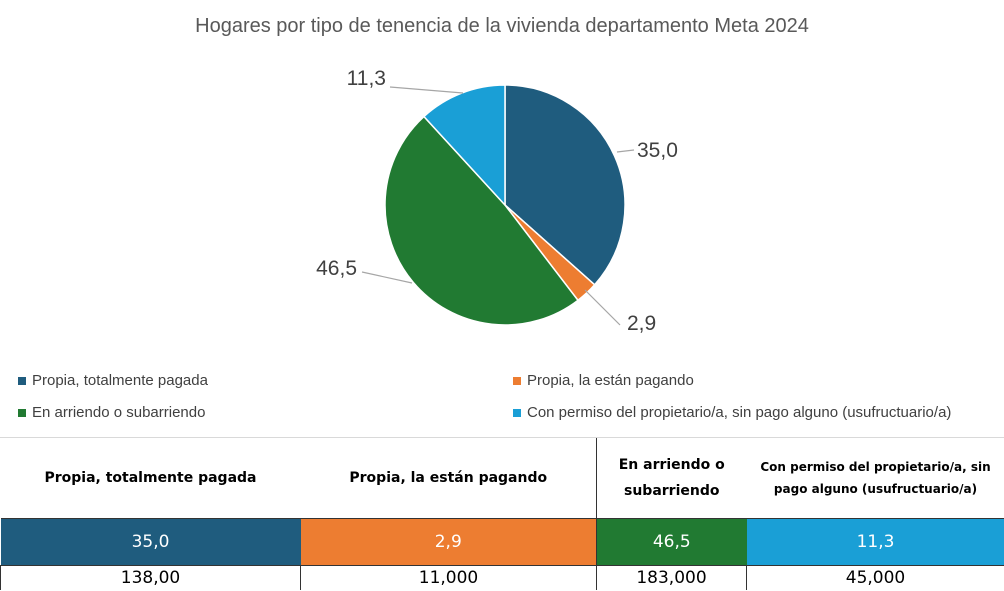  I want to click on data-label: 11,3, so click(366, 78).